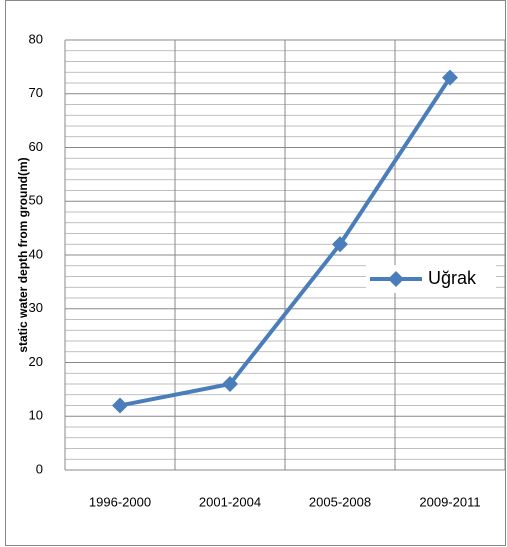 Image resolution: width=507 pixels, height=547 pixels. I want to click on y-tick-label: 80, so click(36, 38).